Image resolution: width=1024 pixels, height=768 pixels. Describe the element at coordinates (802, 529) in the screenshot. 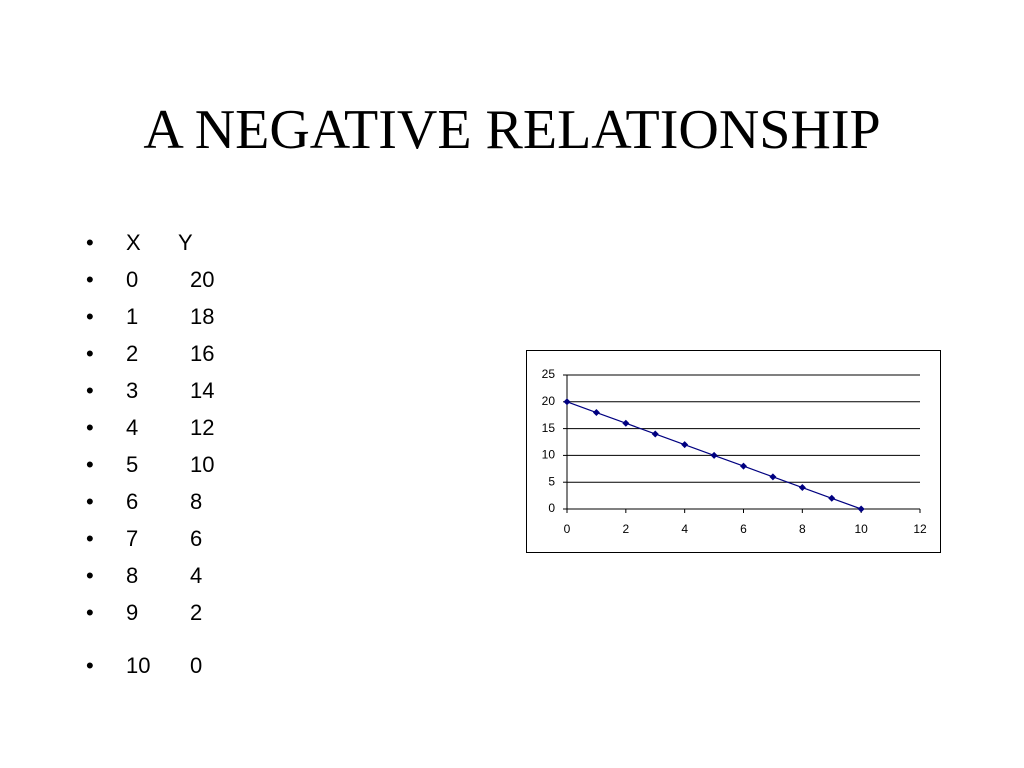

I see `x-tick-label: 8` at that location.